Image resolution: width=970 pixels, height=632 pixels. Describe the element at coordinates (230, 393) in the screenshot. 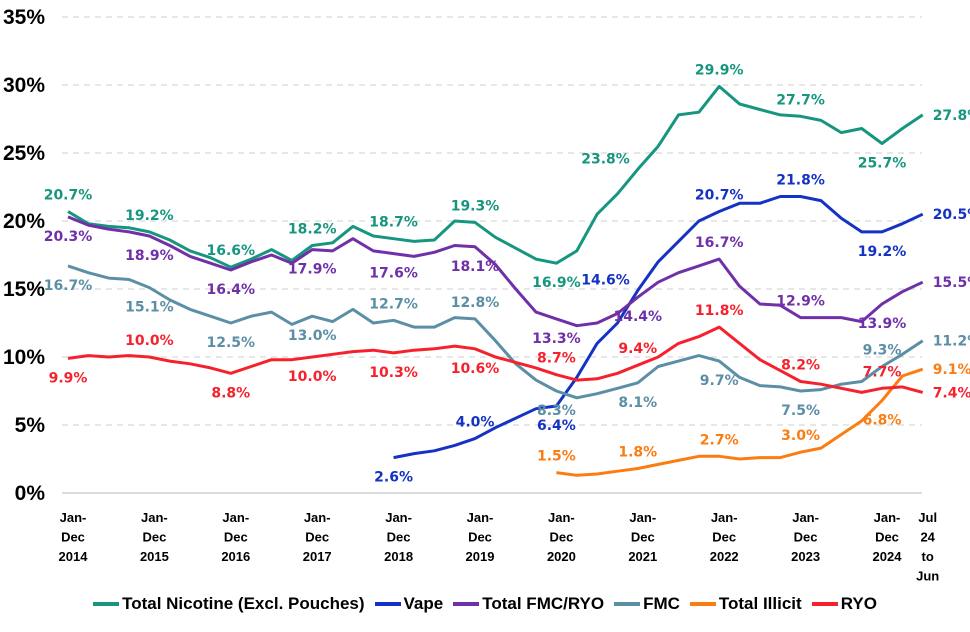

I see `data-label: 8.8%` at that location.